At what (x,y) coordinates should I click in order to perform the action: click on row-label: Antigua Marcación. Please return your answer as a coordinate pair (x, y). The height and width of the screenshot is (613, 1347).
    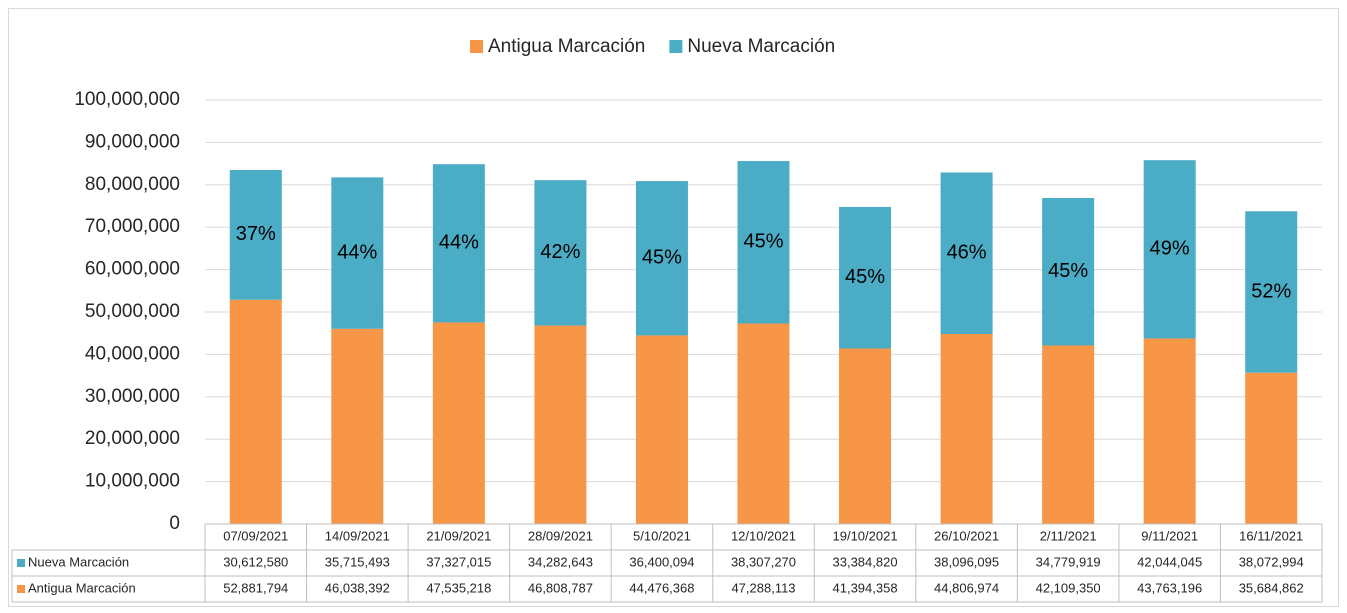
    Looking at the image, I should click on (82, 587).